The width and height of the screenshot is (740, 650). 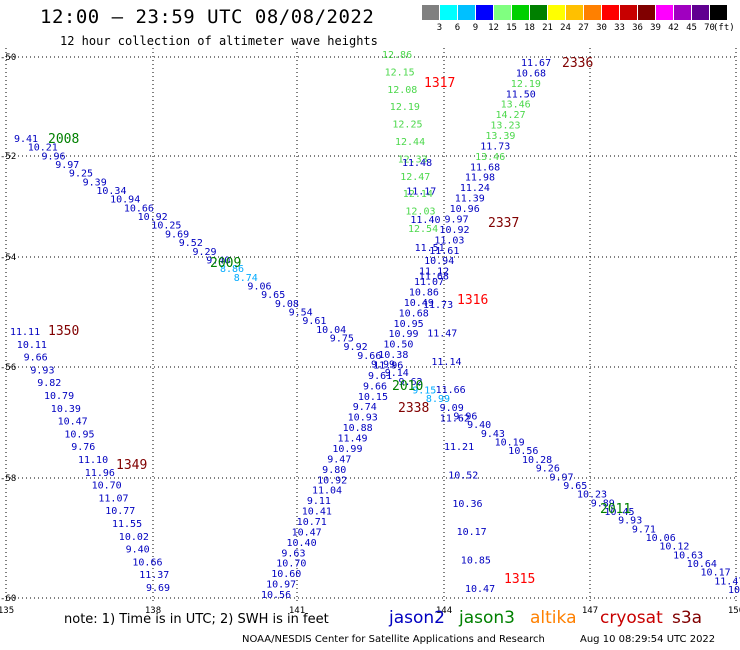 I want to click on swh-value-track2: 10.95, so click(x=79, y=434).